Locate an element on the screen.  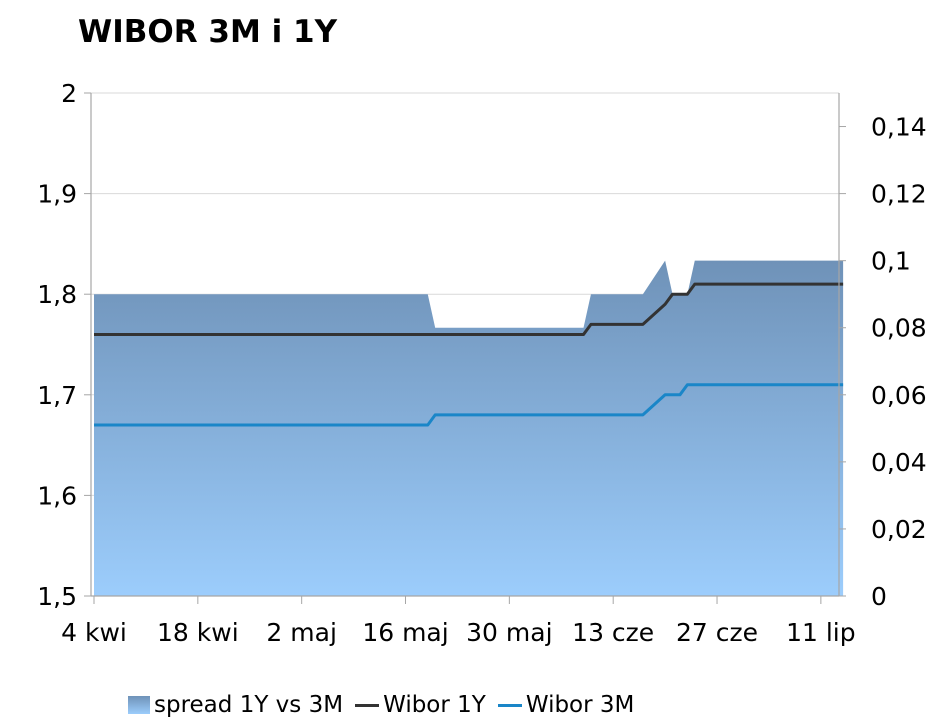
x-tick-label: 13 cze is located at coordinates (613, 632).